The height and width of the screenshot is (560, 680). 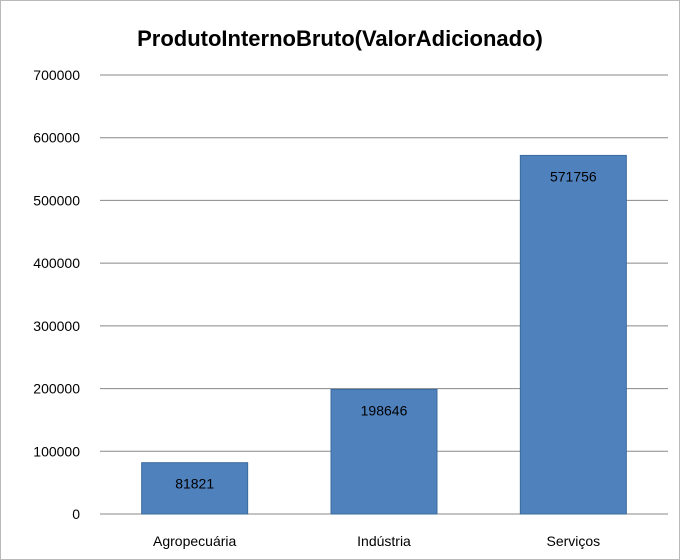 I want to click on y-tick-label: 600000, so click(x=56, y=138).